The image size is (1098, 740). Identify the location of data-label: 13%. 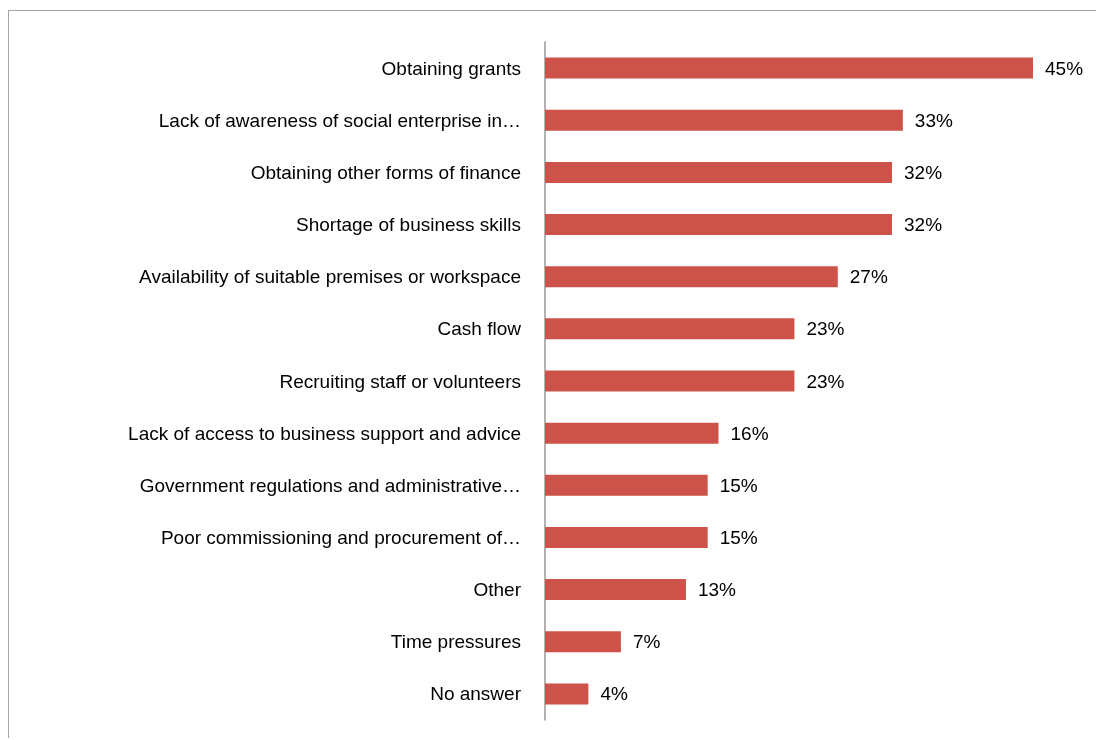
(717, 590).